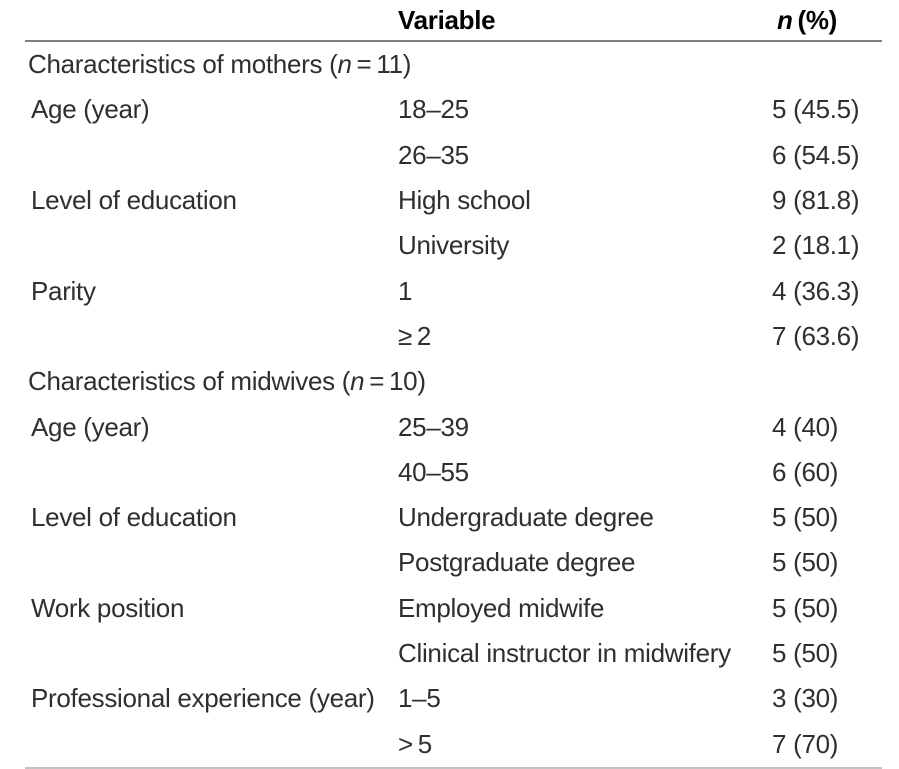 The image size is (899, 769). What do you see at coordinates (453, 290) in the screenshot?
I see `table-row: Parity 1 4 (36.3)` at bounding box center [453, 290].